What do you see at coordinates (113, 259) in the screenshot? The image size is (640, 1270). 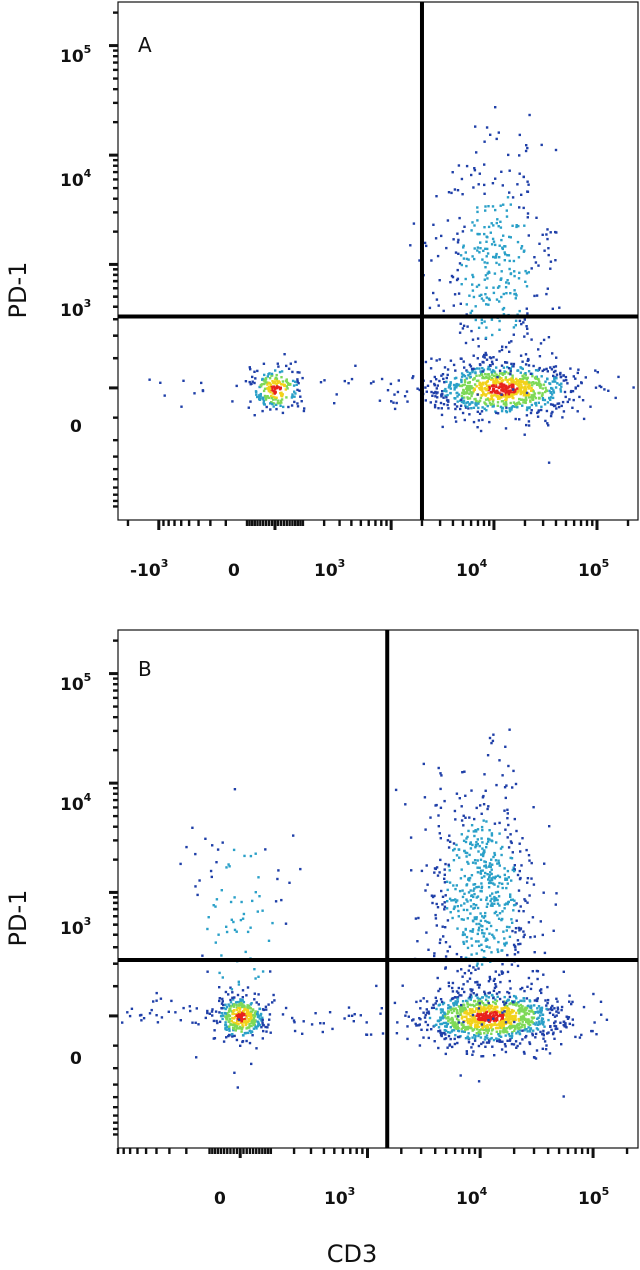 I see `y-tick-marks` at bounding box center [113, 259].